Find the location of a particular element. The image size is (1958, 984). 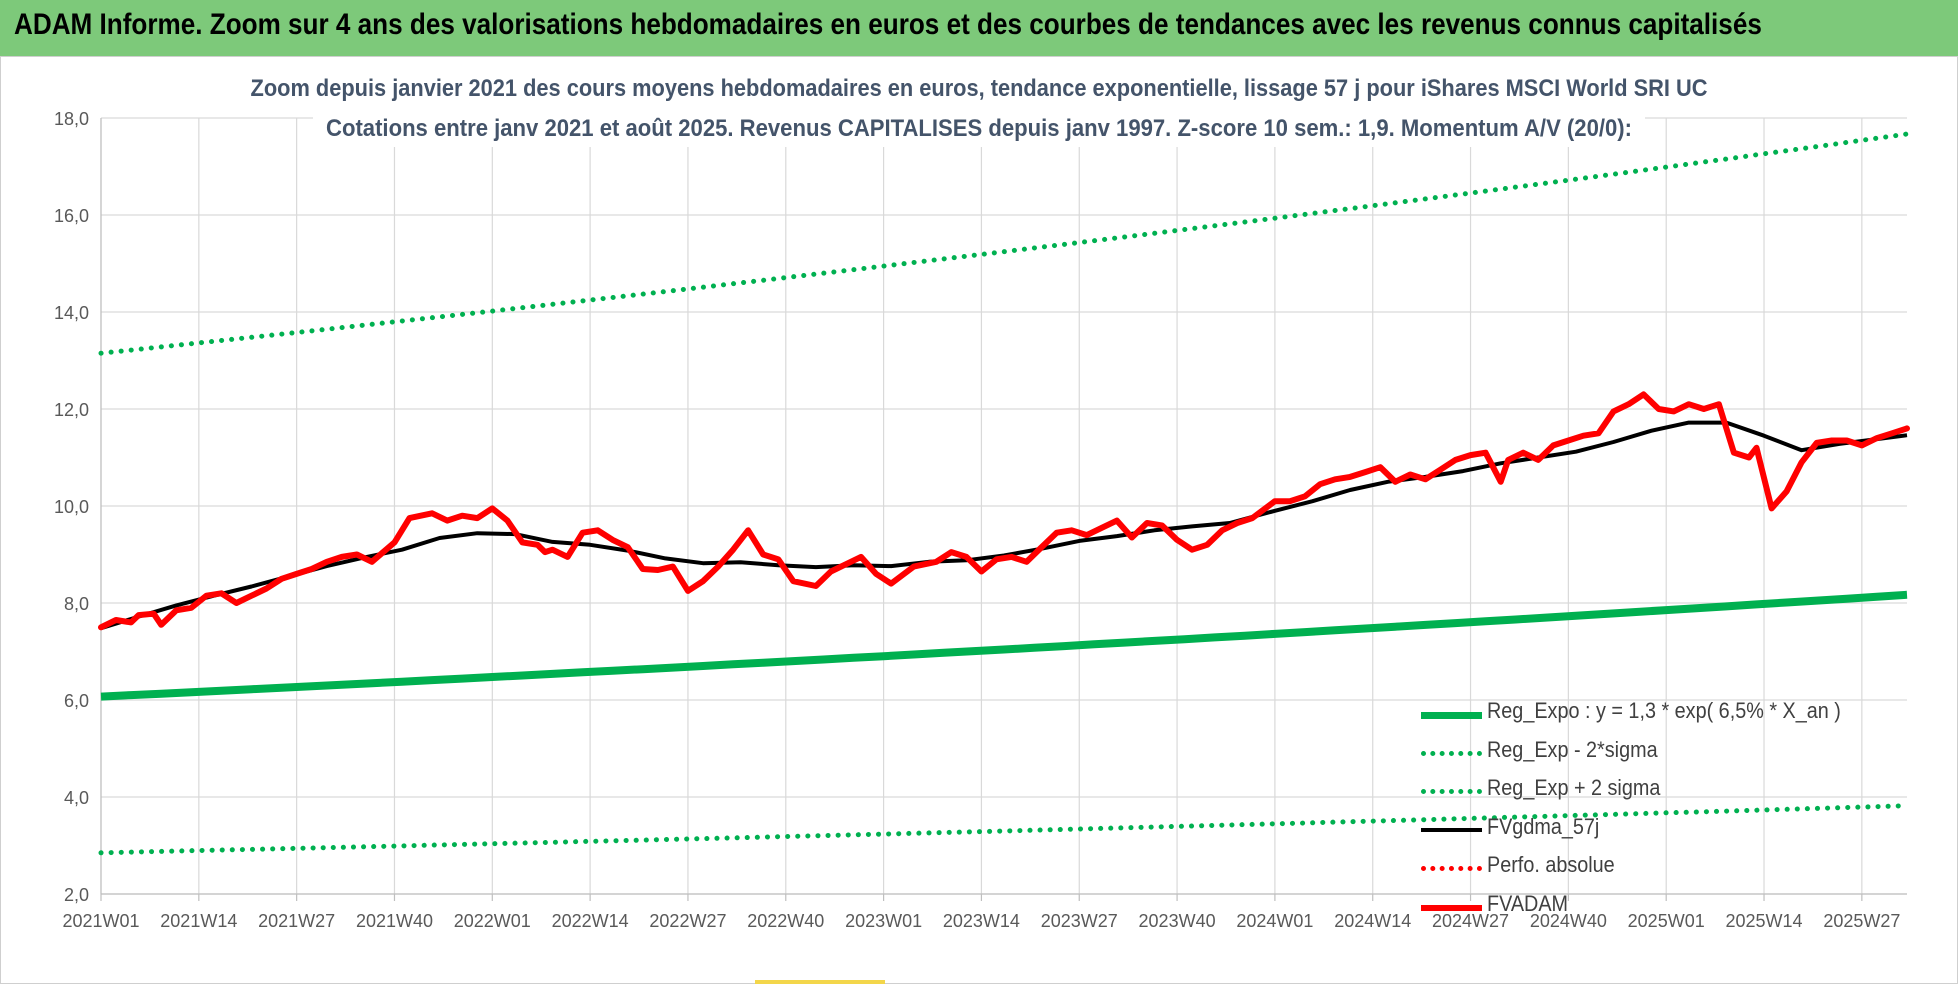

y-tick-label: 4,0 is located at coordinates (76, 798).